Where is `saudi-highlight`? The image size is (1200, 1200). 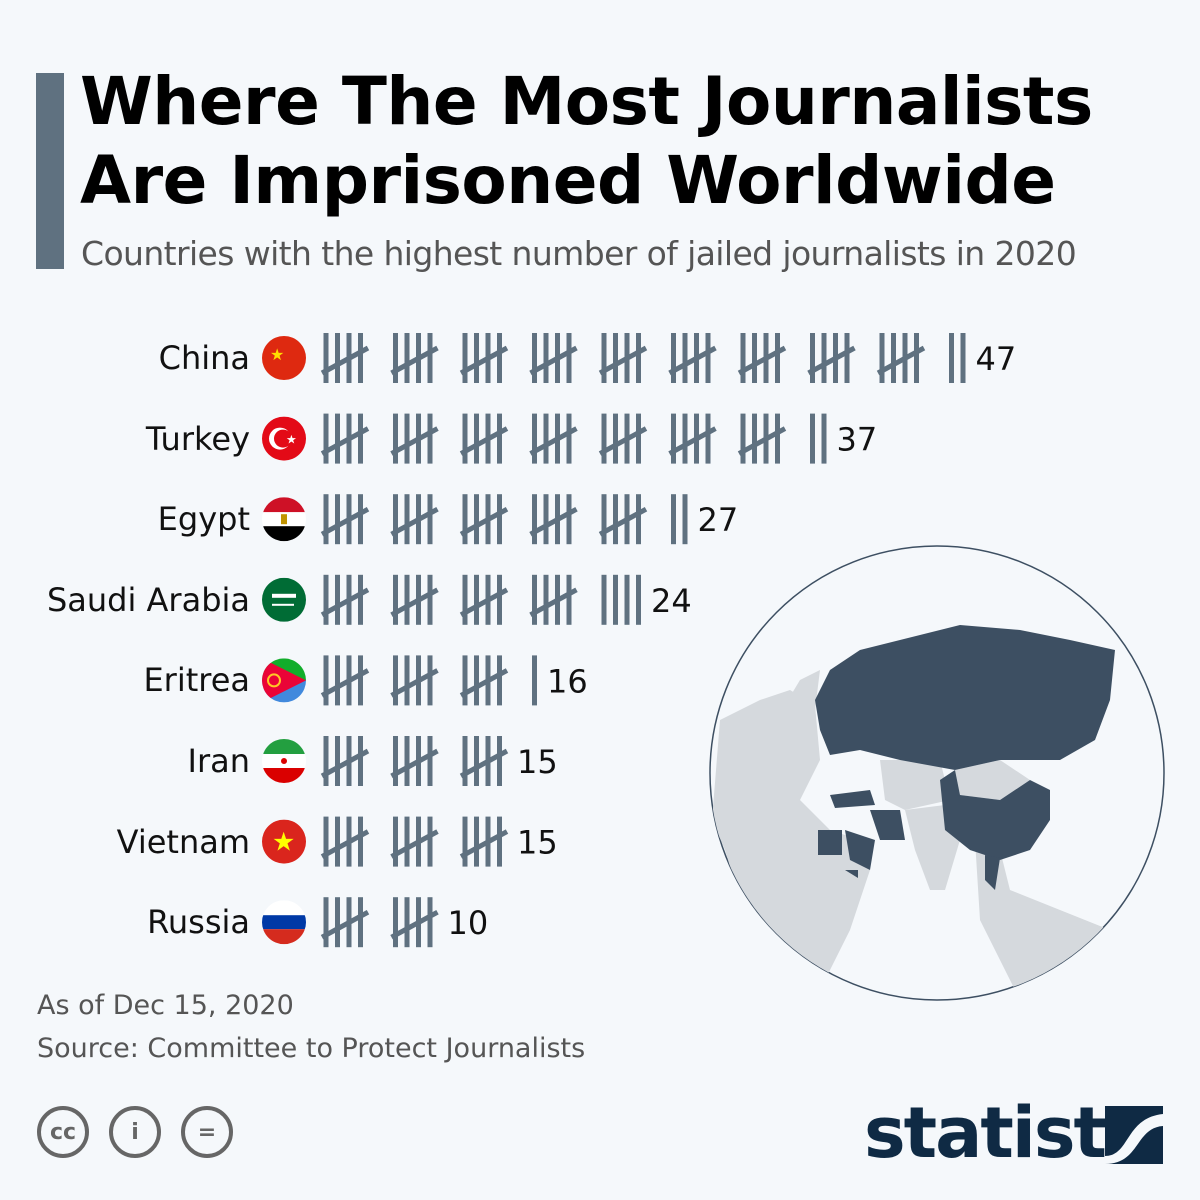
saudi-highlight is located at coordinates (860, 850).